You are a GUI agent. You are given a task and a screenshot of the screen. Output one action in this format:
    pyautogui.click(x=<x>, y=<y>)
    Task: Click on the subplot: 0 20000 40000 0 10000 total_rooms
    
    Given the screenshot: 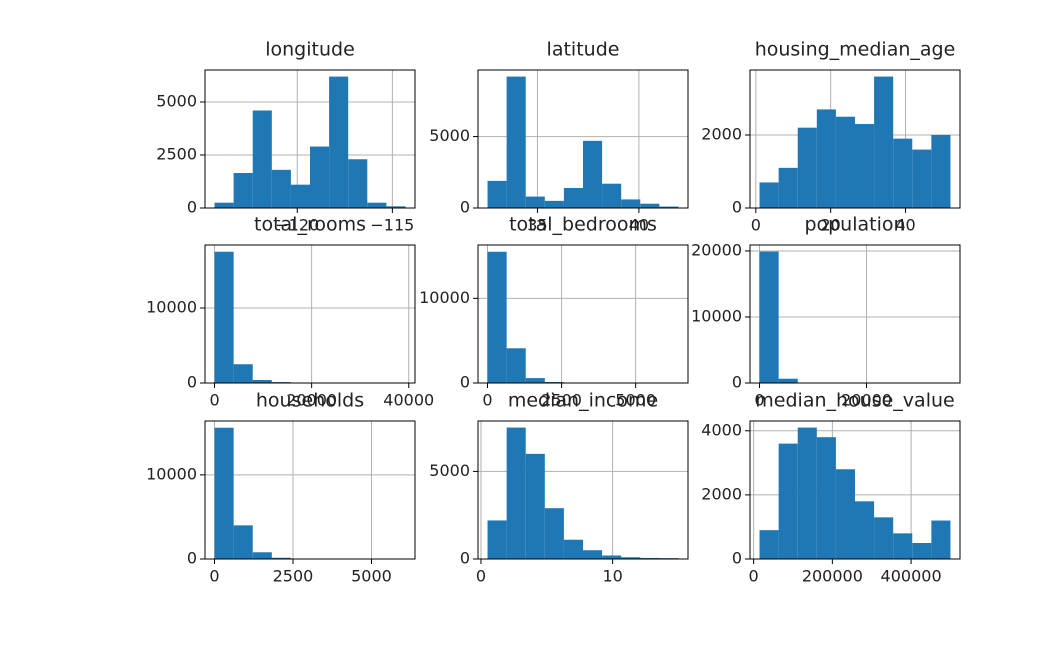 What is the action you would take?
    pyautogui.click(x=290, y=312)
    